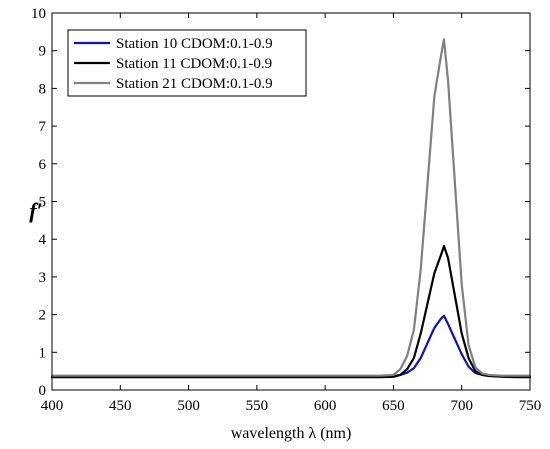 The height and width of the screenshot is (449, 550). Describe the element at coordinates (291, 433) in the screenshot. I see `x-axis-label: wavelength λ (nm)` at that location.